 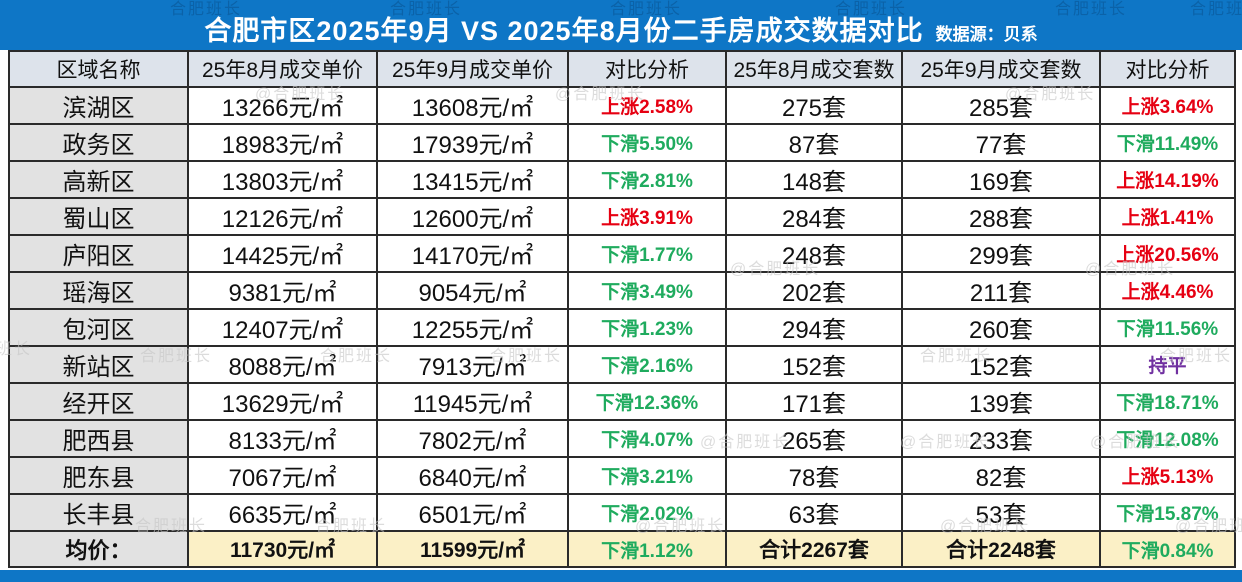 I want to click on aug-price-cell: 13266元/㎡, so click(x=282, y=105).